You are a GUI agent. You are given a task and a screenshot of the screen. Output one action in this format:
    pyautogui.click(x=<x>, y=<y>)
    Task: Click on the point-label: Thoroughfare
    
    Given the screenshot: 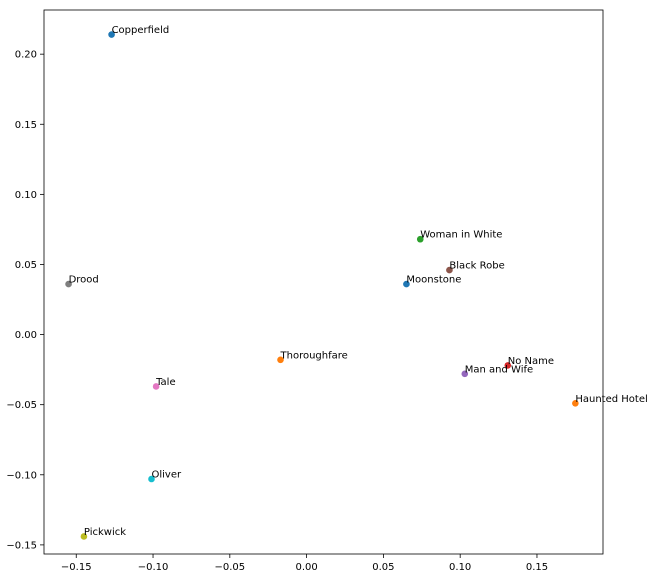 What is the action you would take?
    pyautogui.click(x=314, y=355)
    